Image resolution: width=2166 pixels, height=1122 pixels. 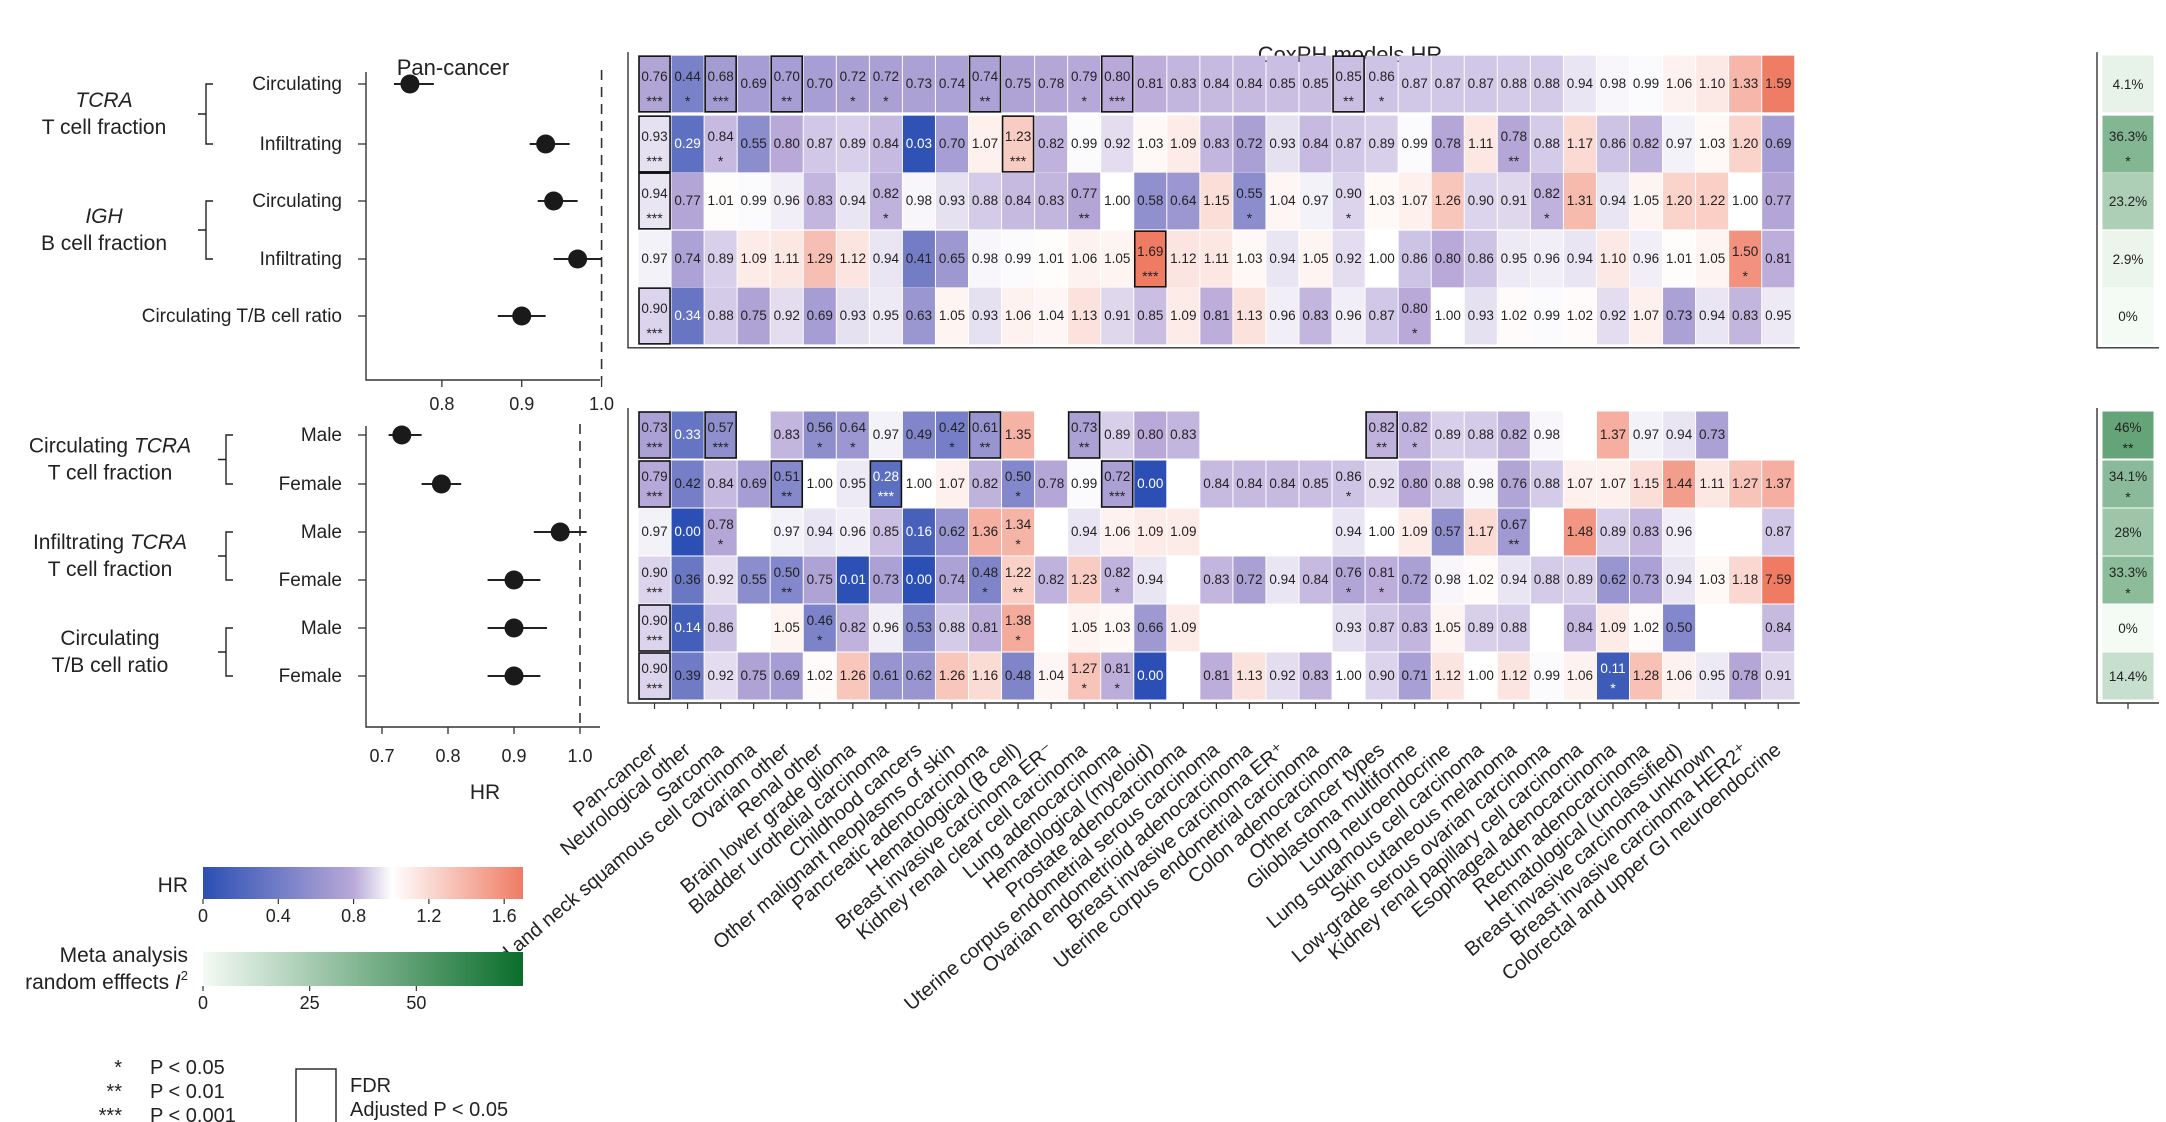 I want to click on top-heat-value: 0.65, so click(x=952, y=258).